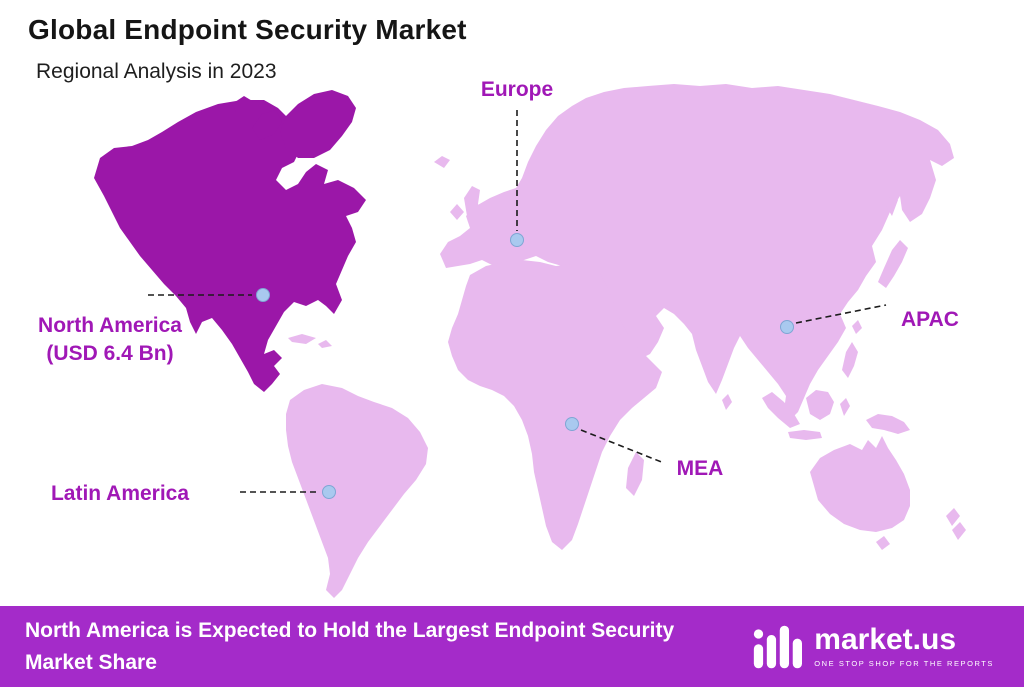  I want to click on island-new-zealand-south, so click(959, 531).